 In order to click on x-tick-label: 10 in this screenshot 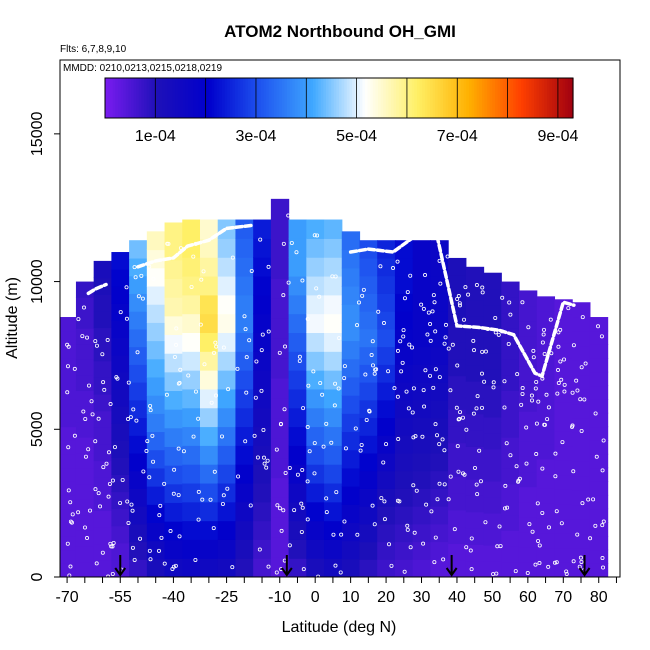, I will do `click(351, 597)`.